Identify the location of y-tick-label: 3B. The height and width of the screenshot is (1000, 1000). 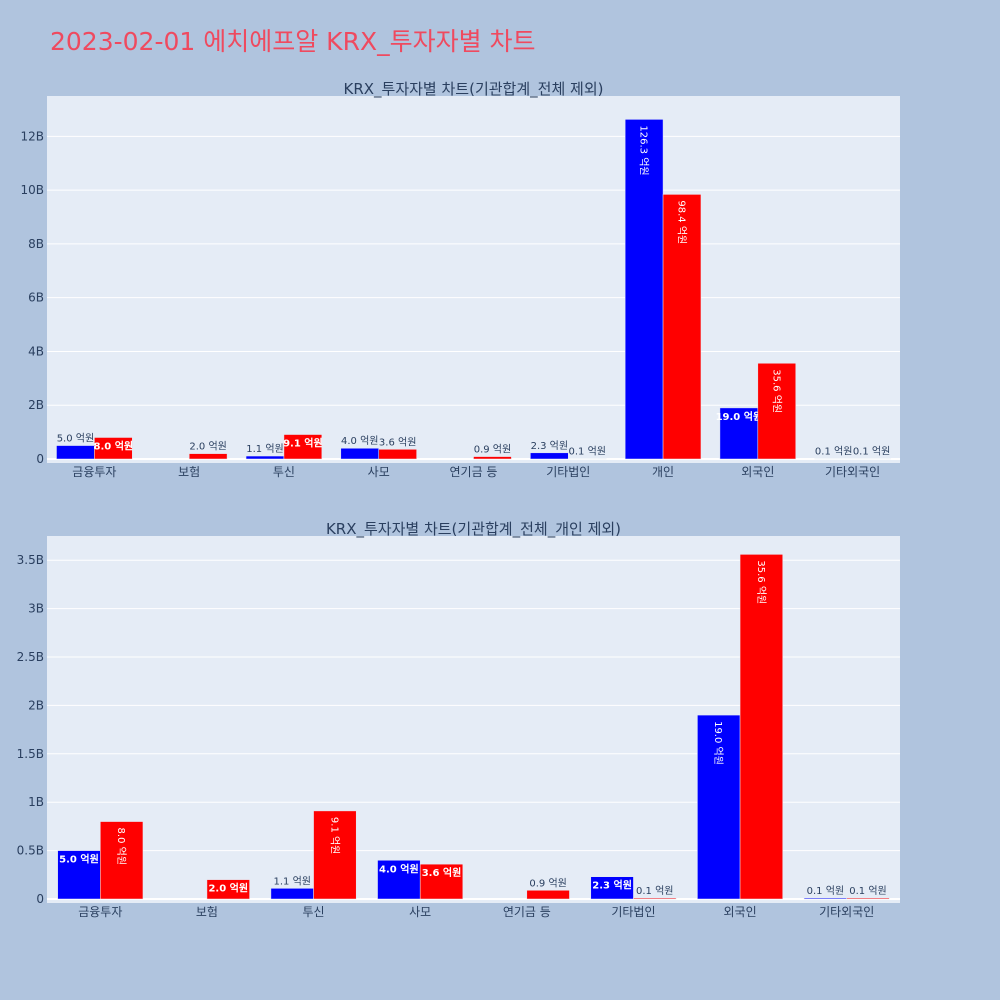
(36, 609).